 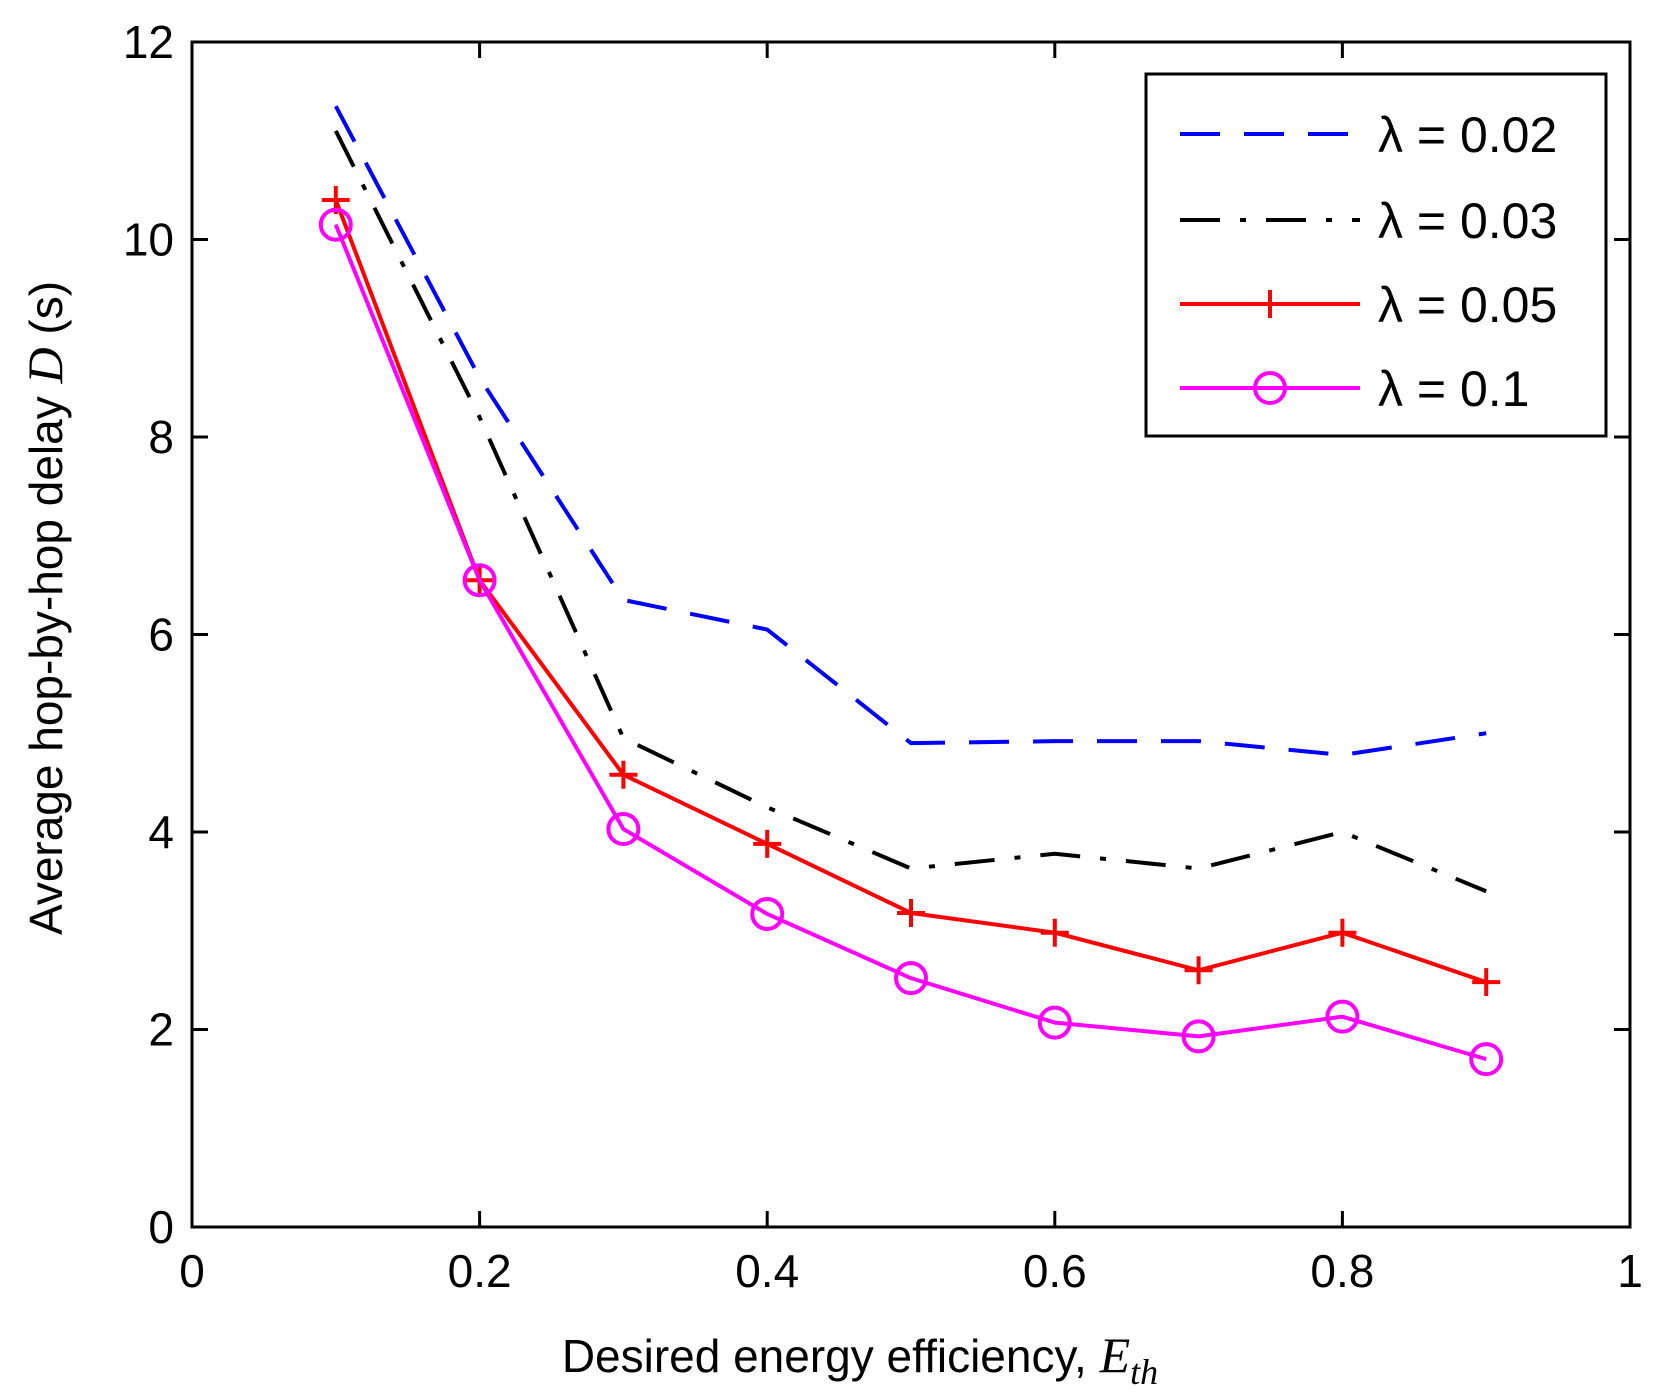 What do you see at coordinates (1467, 221) in the screenshot?
I see `legend-label: λ = 0.03` at bounding box center [1467, 221].